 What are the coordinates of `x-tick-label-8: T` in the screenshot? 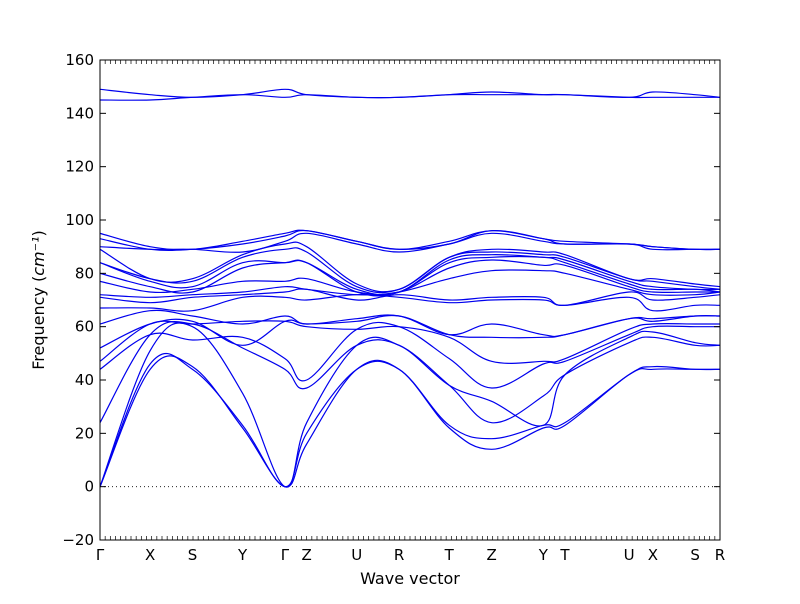 It's located at (449, 555).